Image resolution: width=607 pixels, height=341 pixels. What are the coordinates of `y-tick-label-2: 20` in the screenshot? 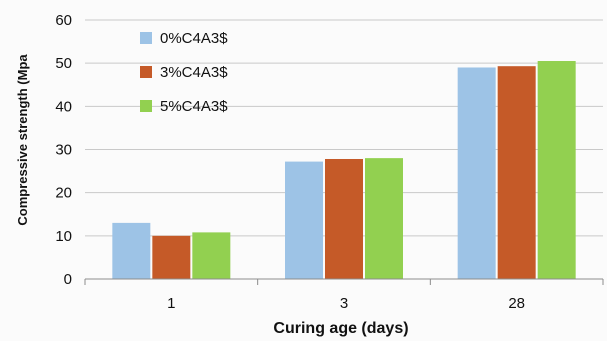 It's located at (63, 193).